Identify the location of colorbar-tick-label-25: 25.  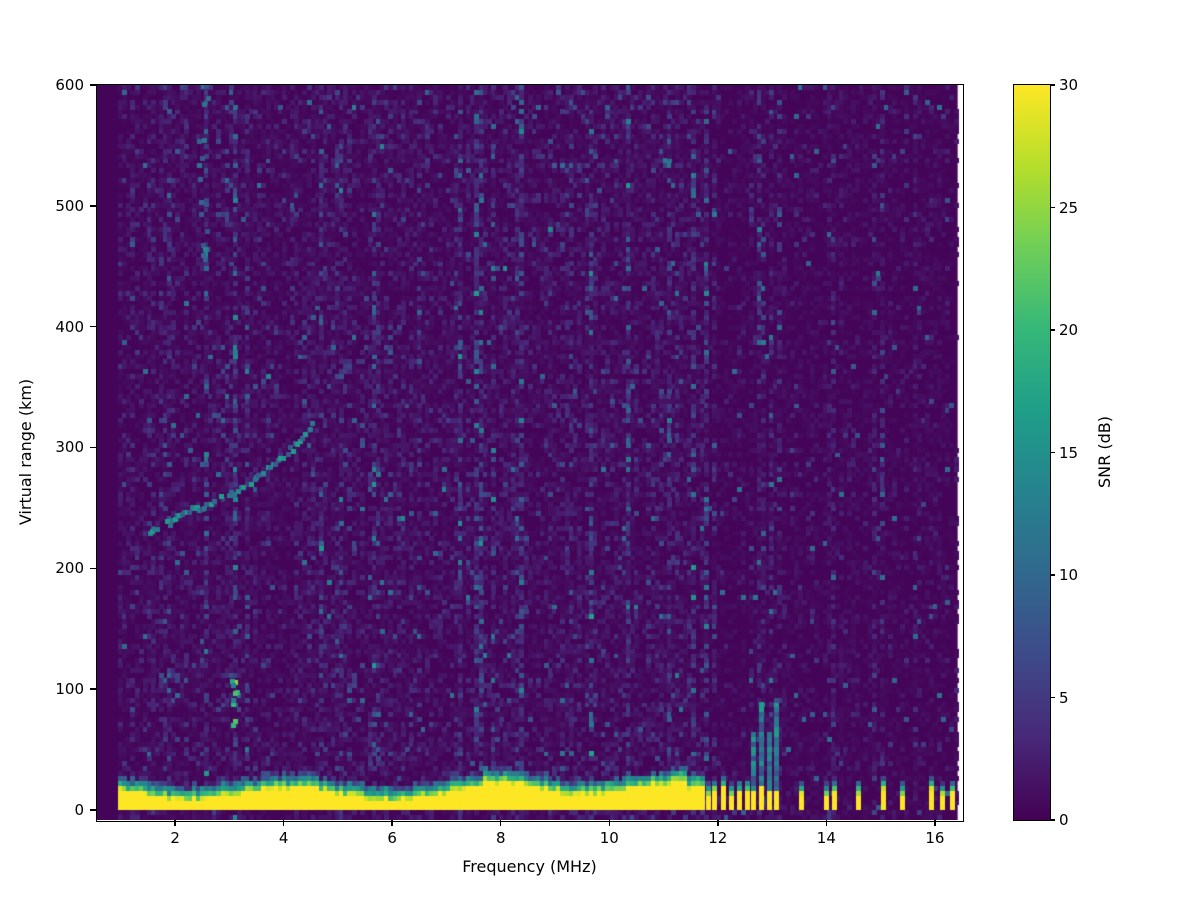
(1069, 207).